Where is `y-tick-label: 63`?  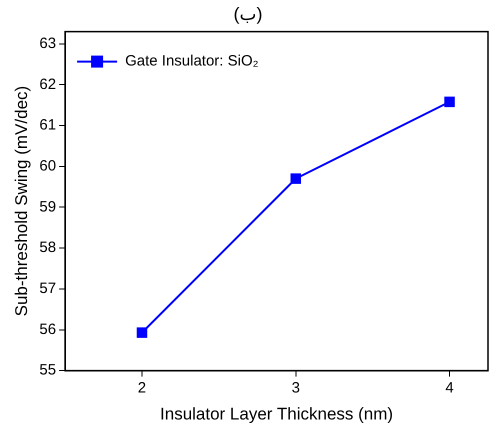 y-tick-label: 63 is located at coordinates (47, 43).